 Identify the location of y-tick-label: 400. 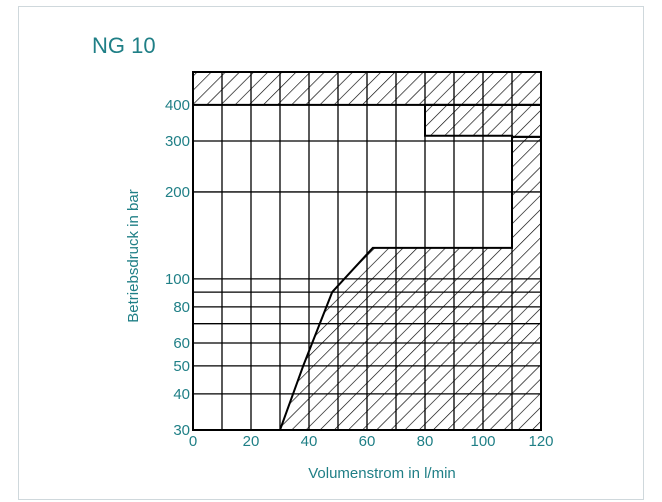
(177, 105).